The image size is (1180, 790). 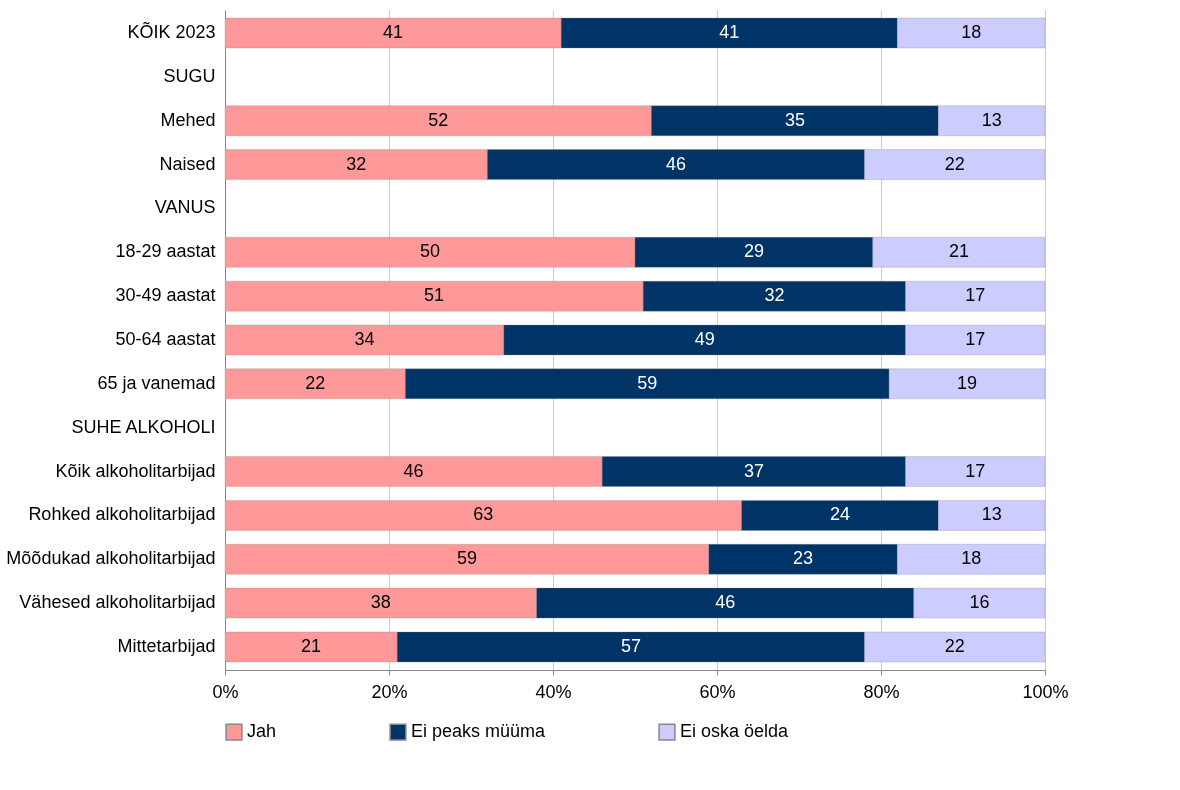 I want to click on y-tick-label: 50-64 aastat, so click(x=165, y=339).